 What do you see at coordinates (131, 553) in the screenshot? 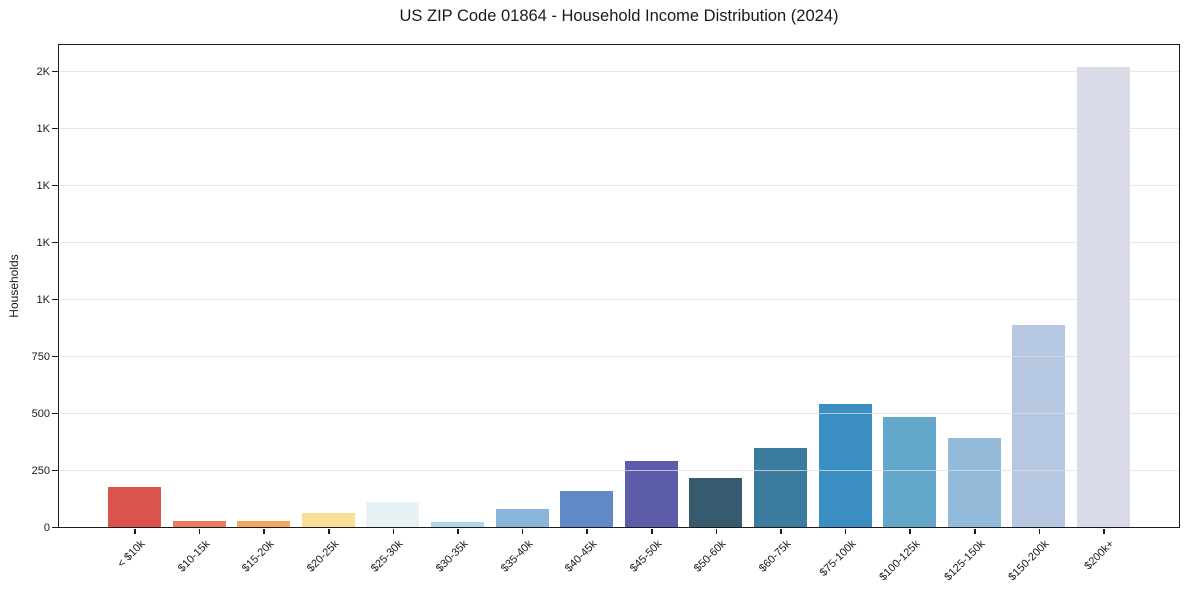
I see `x-tick-label-10k: < $10k` at bounding box center [131, 553].